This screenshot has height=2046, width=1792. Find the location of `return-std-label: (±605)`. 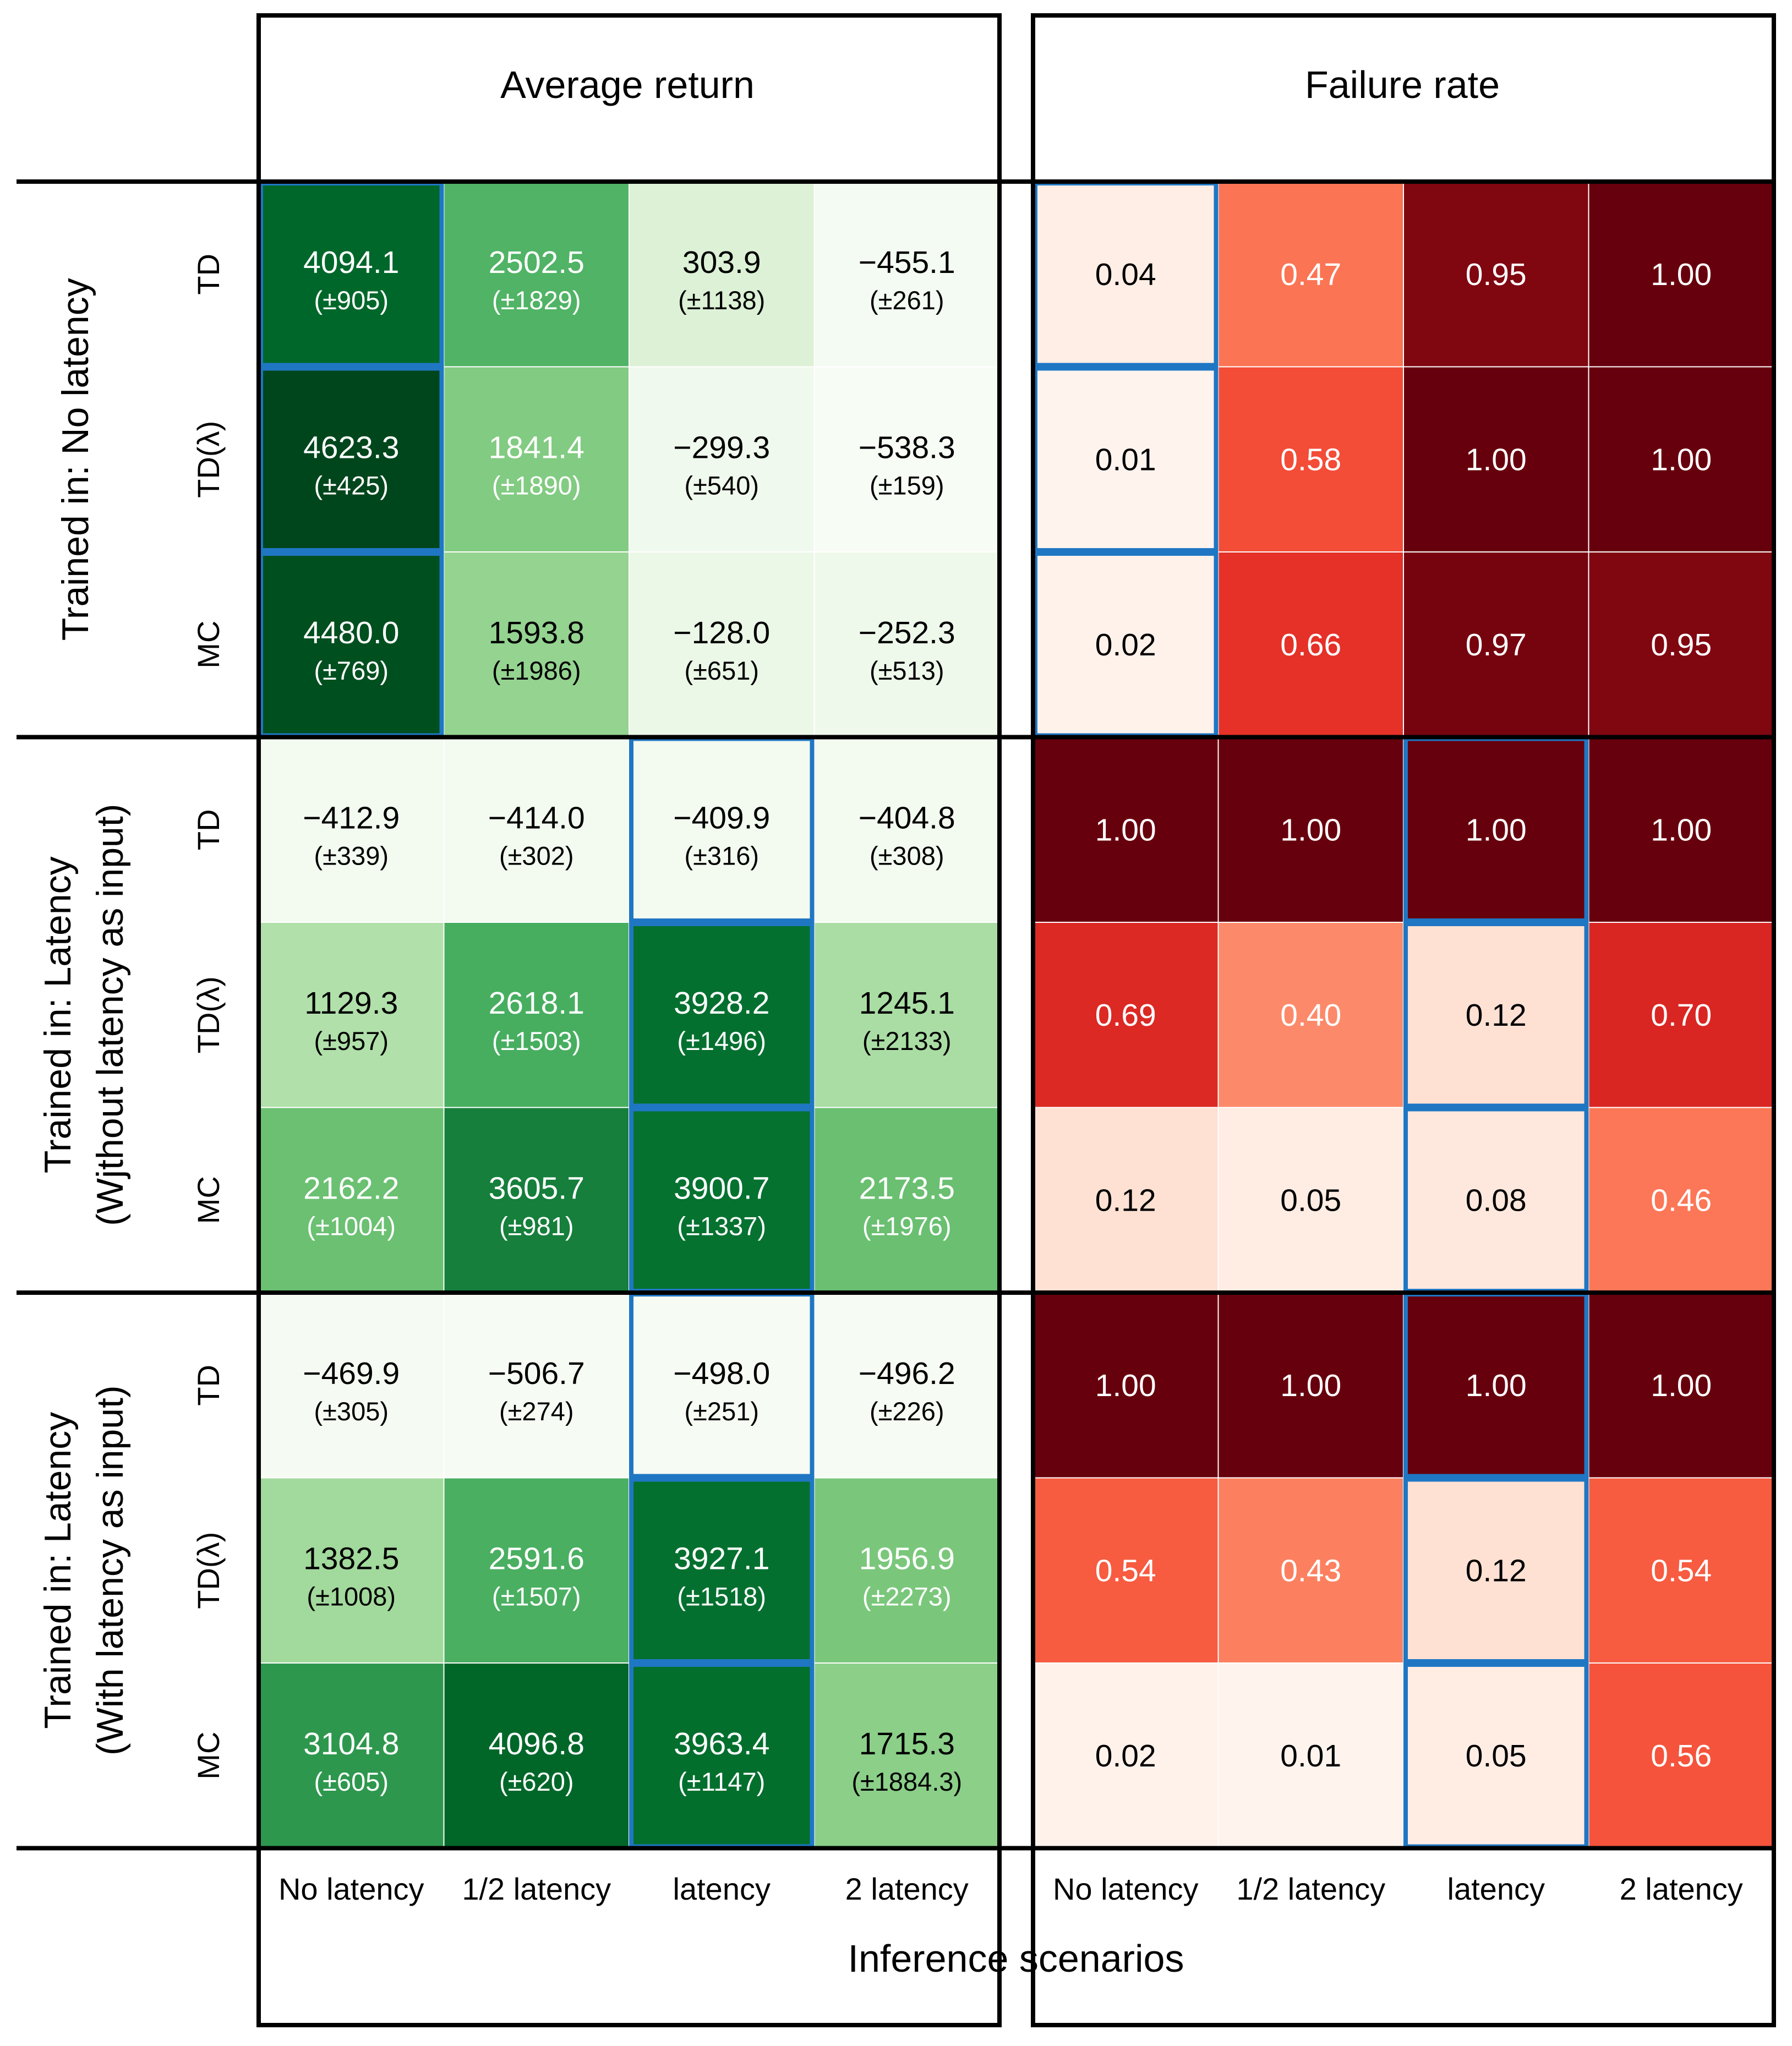

return-std-label: (±605) is located at coordinates (351, 1781).